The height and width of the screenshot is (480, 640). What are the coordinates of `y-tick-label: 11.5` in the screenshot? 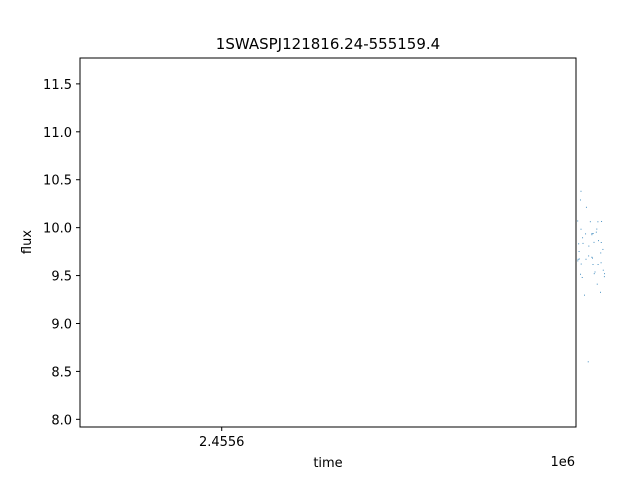 It's located at (57, 85).